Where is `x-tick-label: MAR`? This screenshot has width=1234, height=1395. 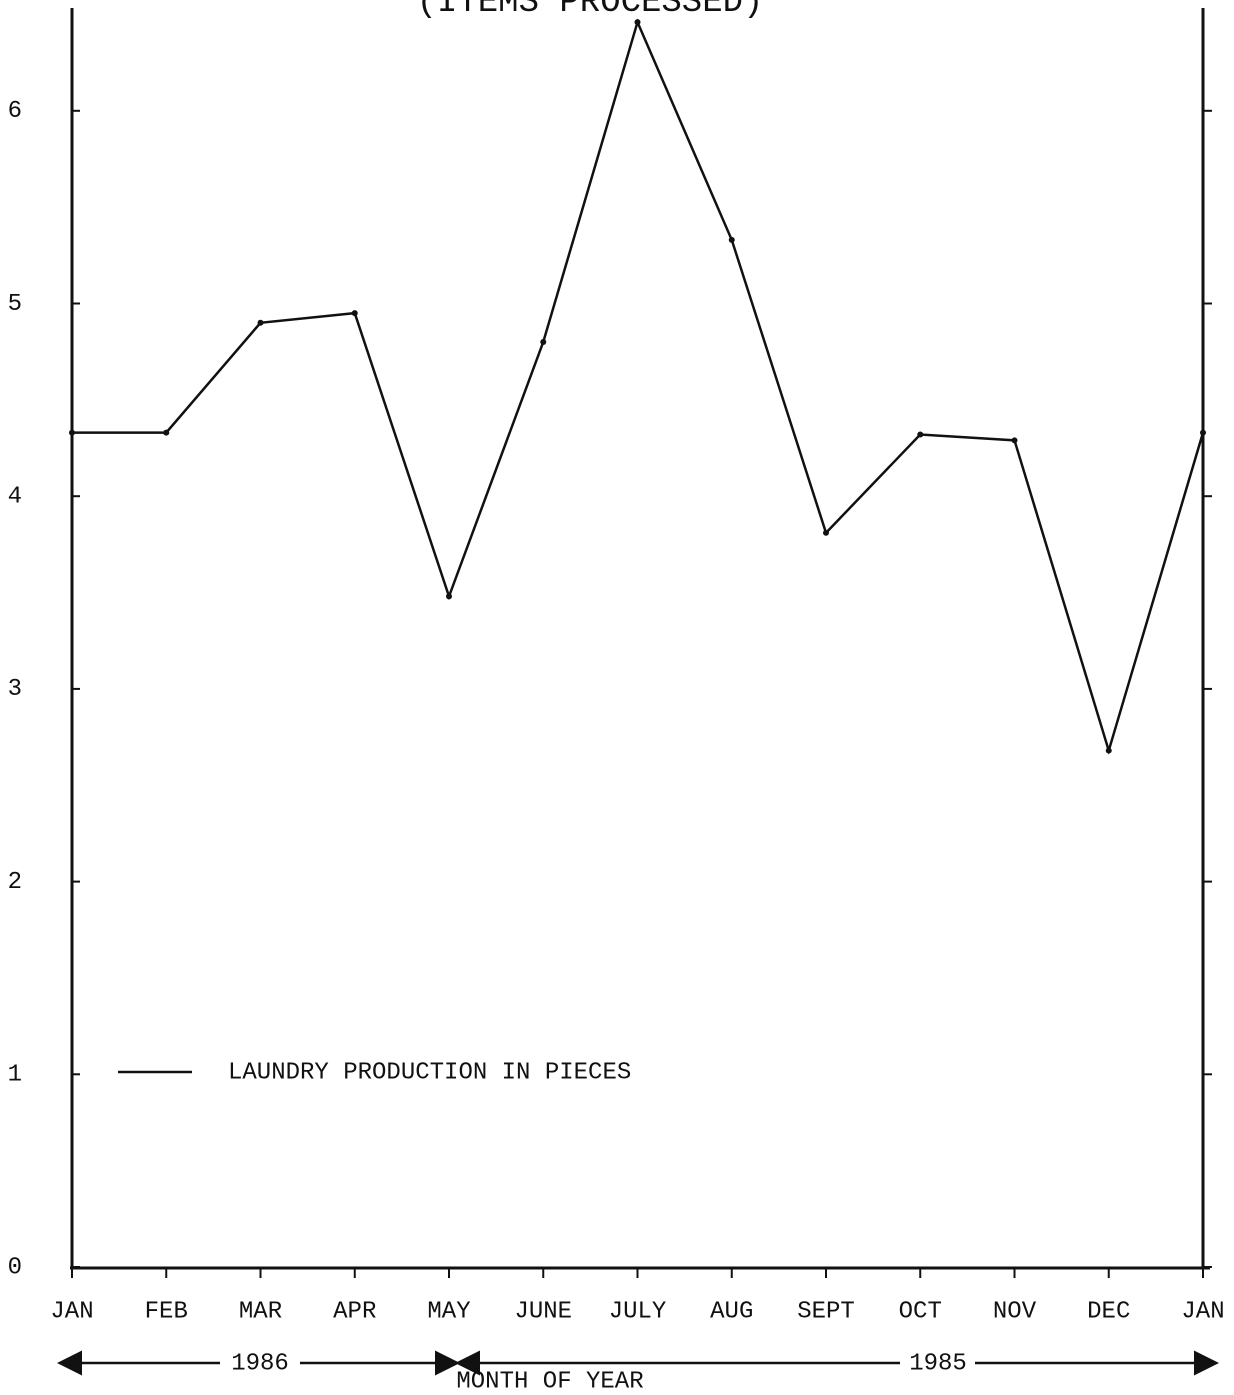
x-tick-label: MAR is located at coordinates (260, 1311).